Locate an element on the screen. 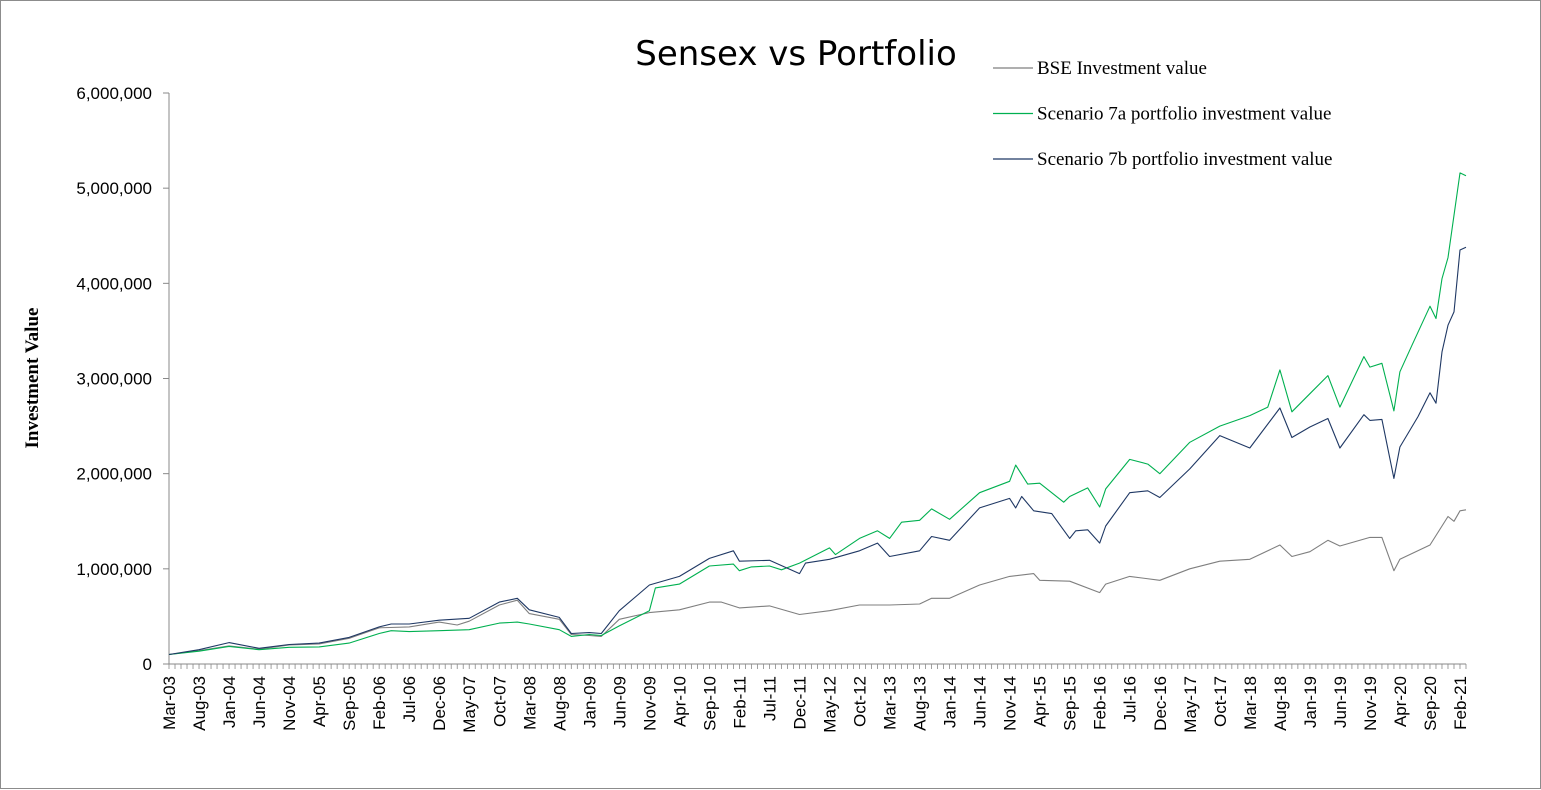 The image size is (1541, 790). x-tick-label: Feb-16 is located at coordinates (1100, 703).